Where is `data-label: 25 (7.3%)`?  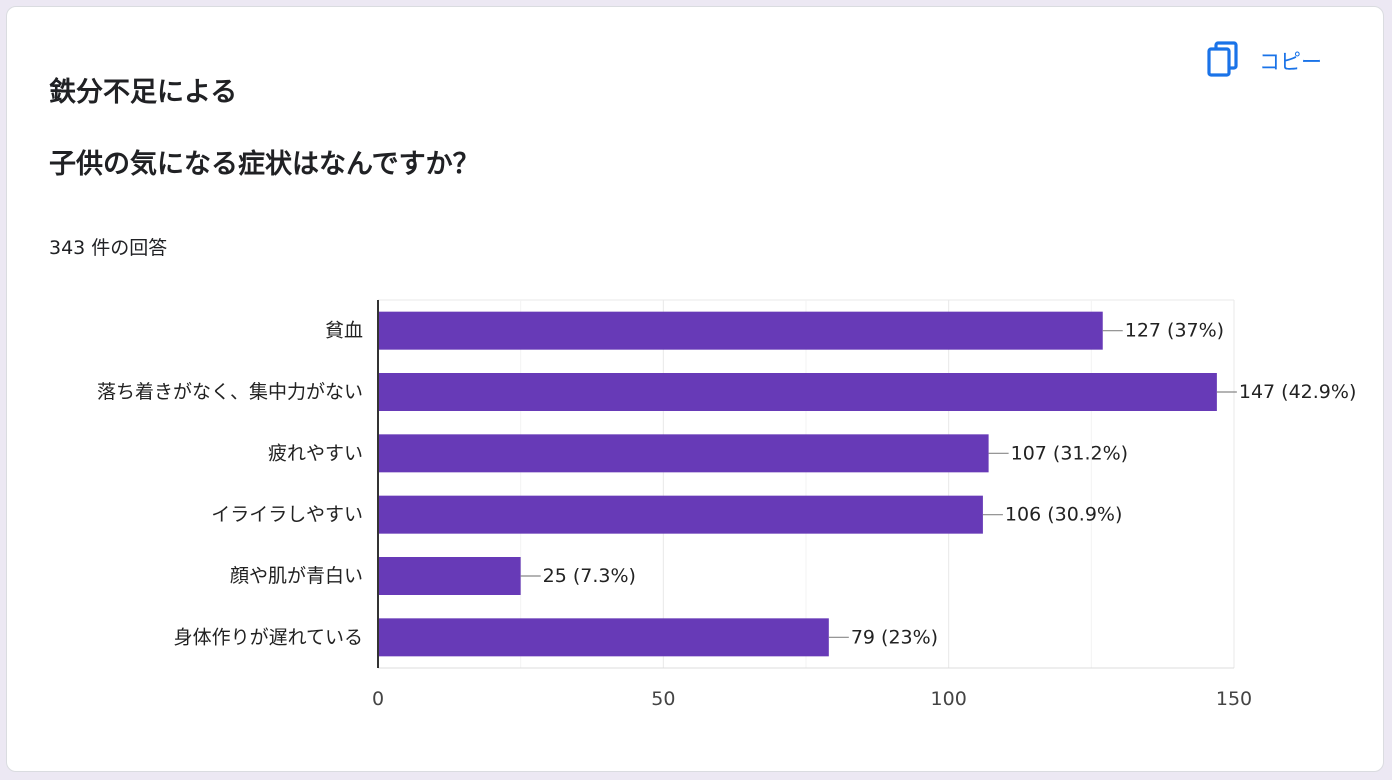
data-label: 25 (7.3%) is located at coordinates (589, 576).